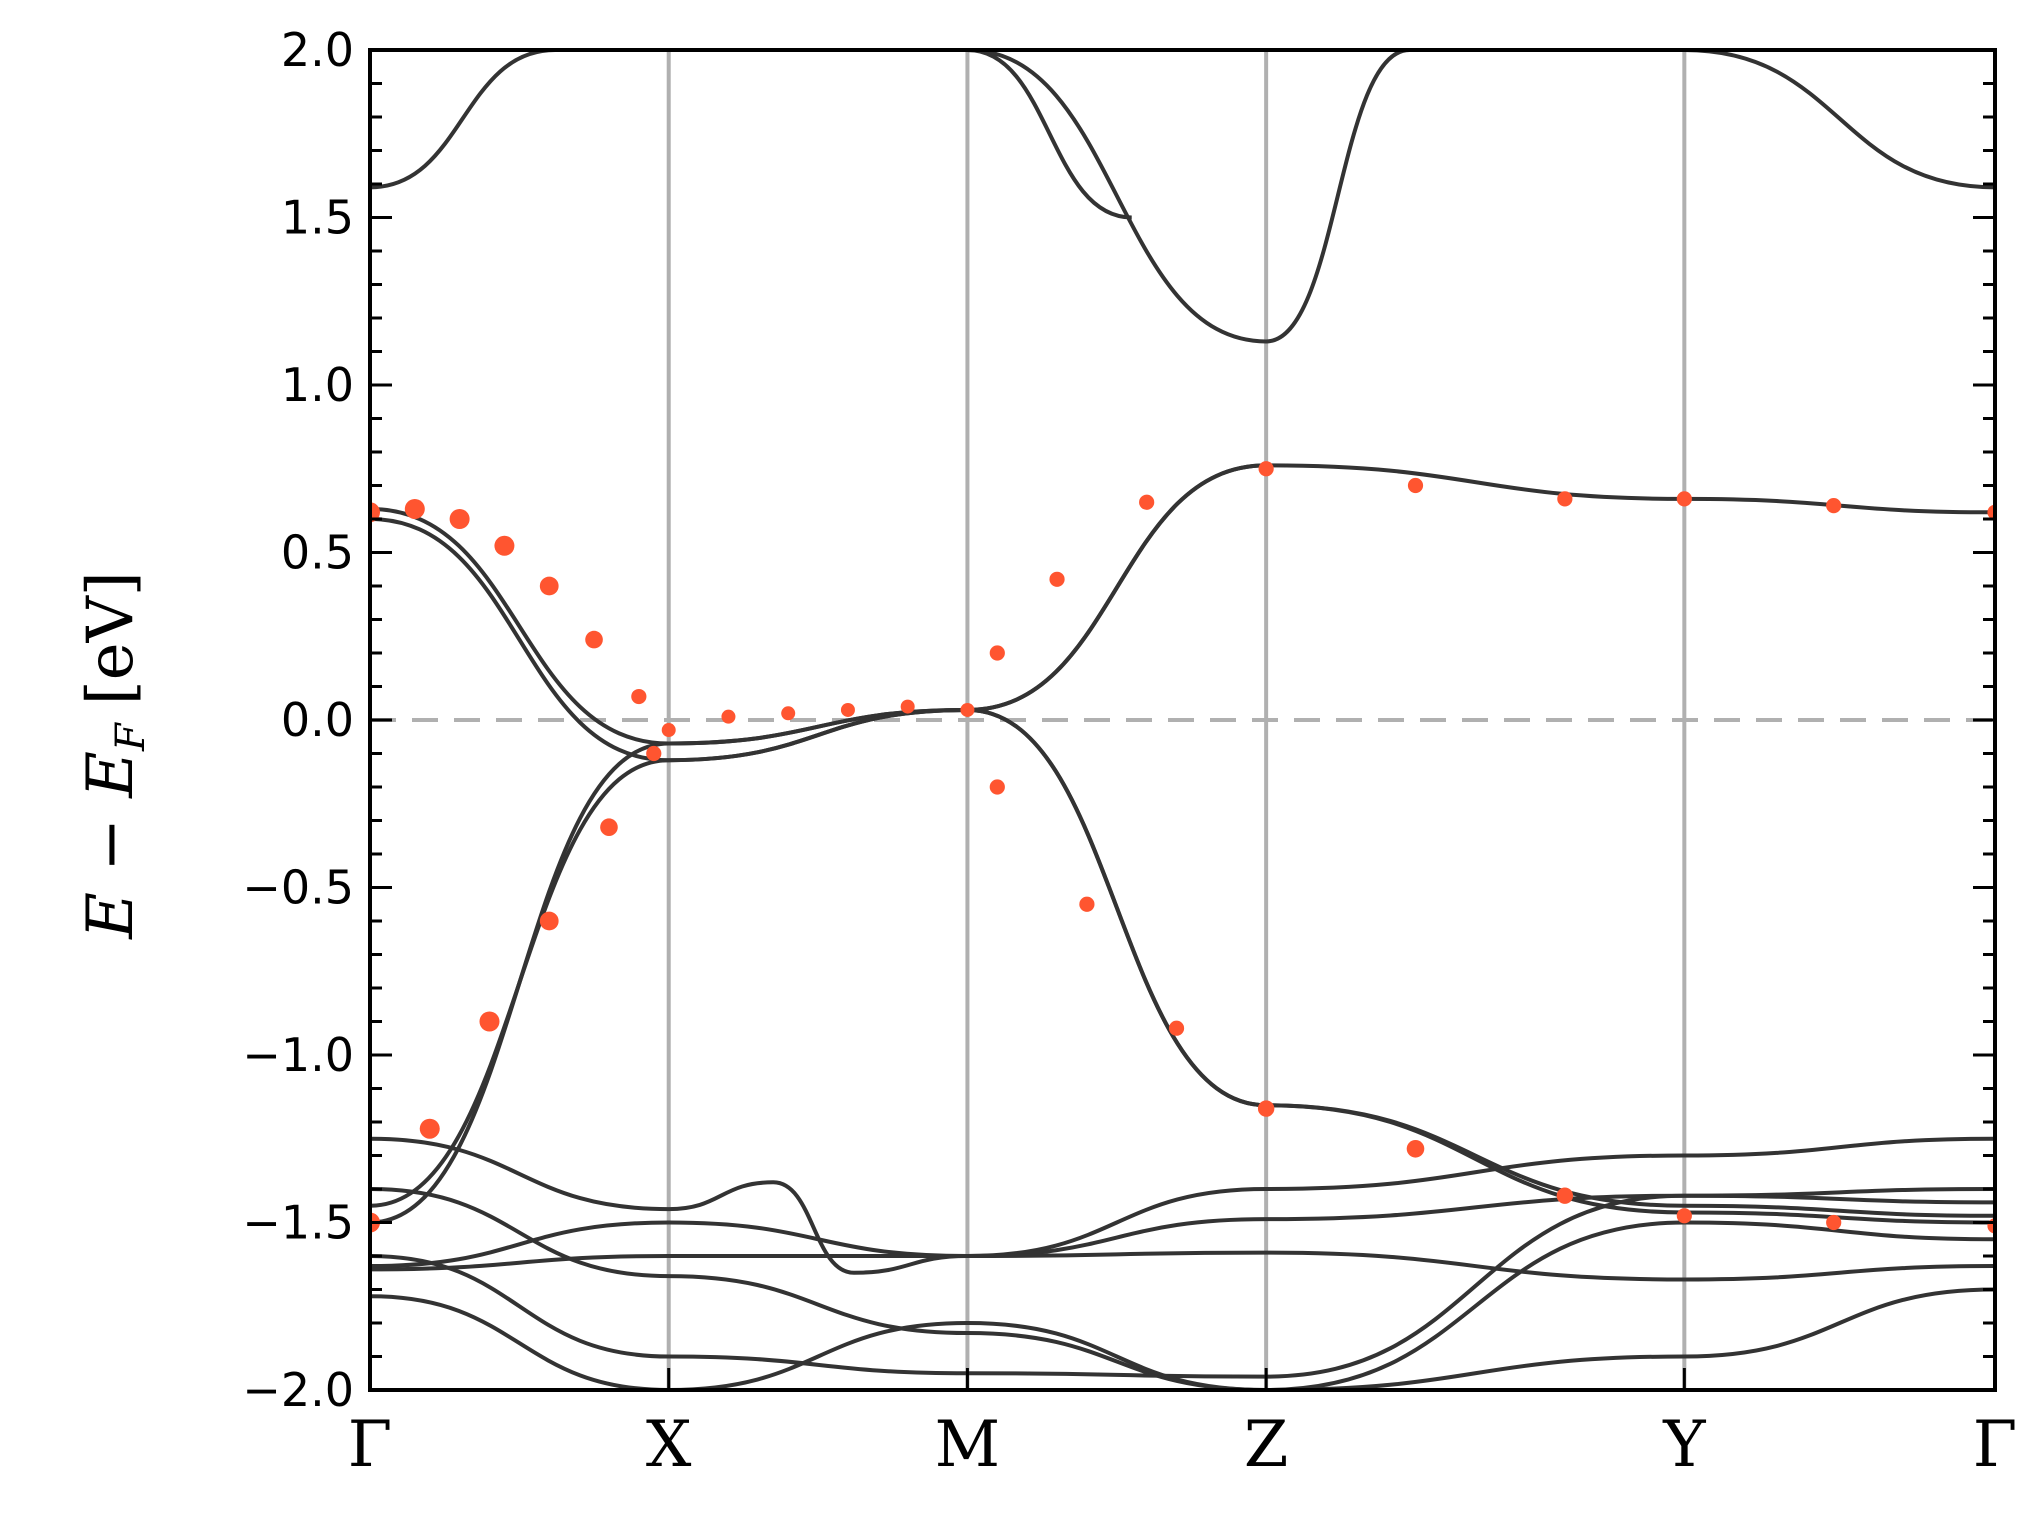  I want to click on y-tick-label: 1.0, so click(317, 385).